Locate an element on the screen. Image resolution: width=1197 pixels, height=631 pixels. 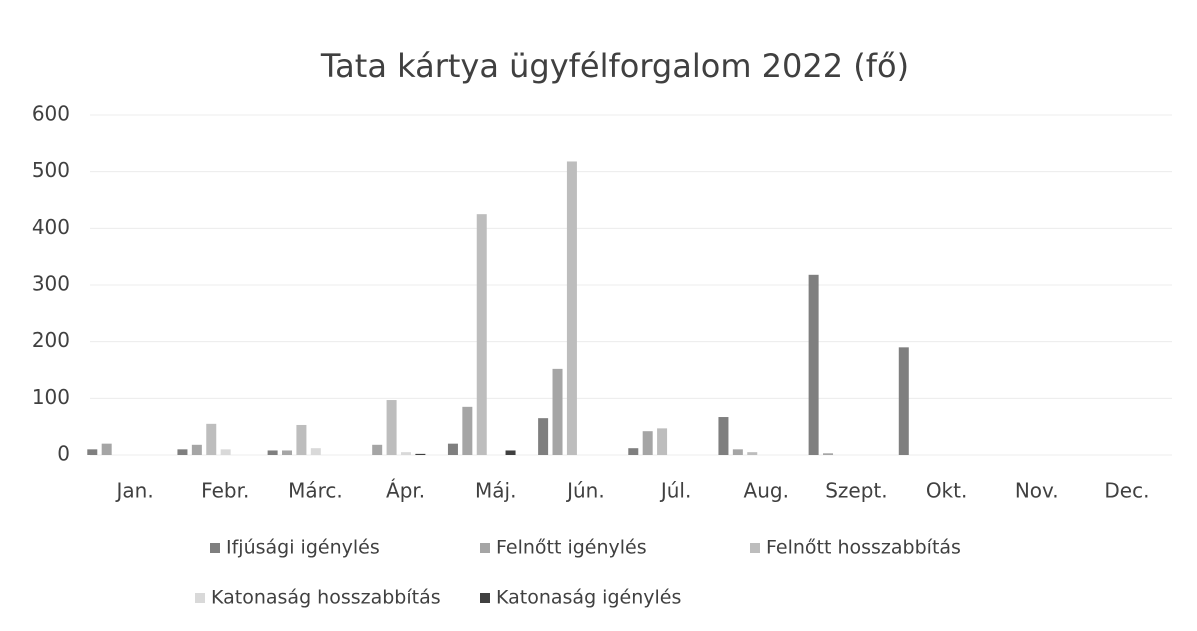
y-tick-label: 500 is located at coordinates (51, 170).